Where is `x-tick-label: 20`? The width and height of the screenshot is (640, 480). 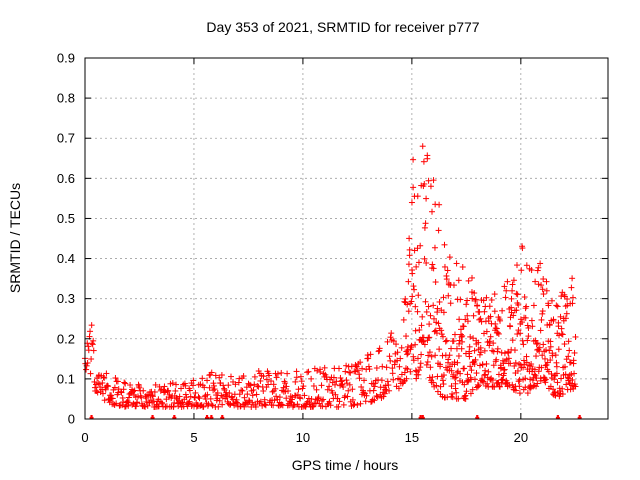 x-tick-label: 20 is located at coordinates (521, 437).